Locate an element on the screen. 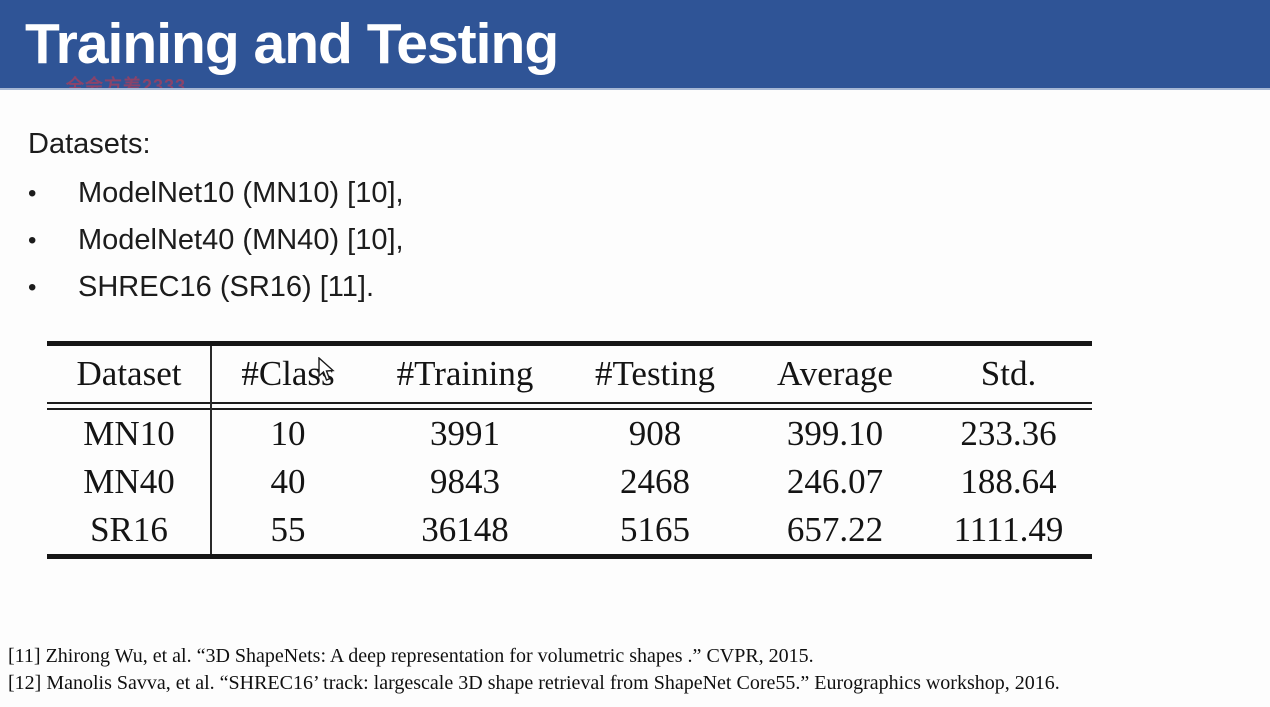  table-cell: 657.22 is located at coordinates (835, 529).